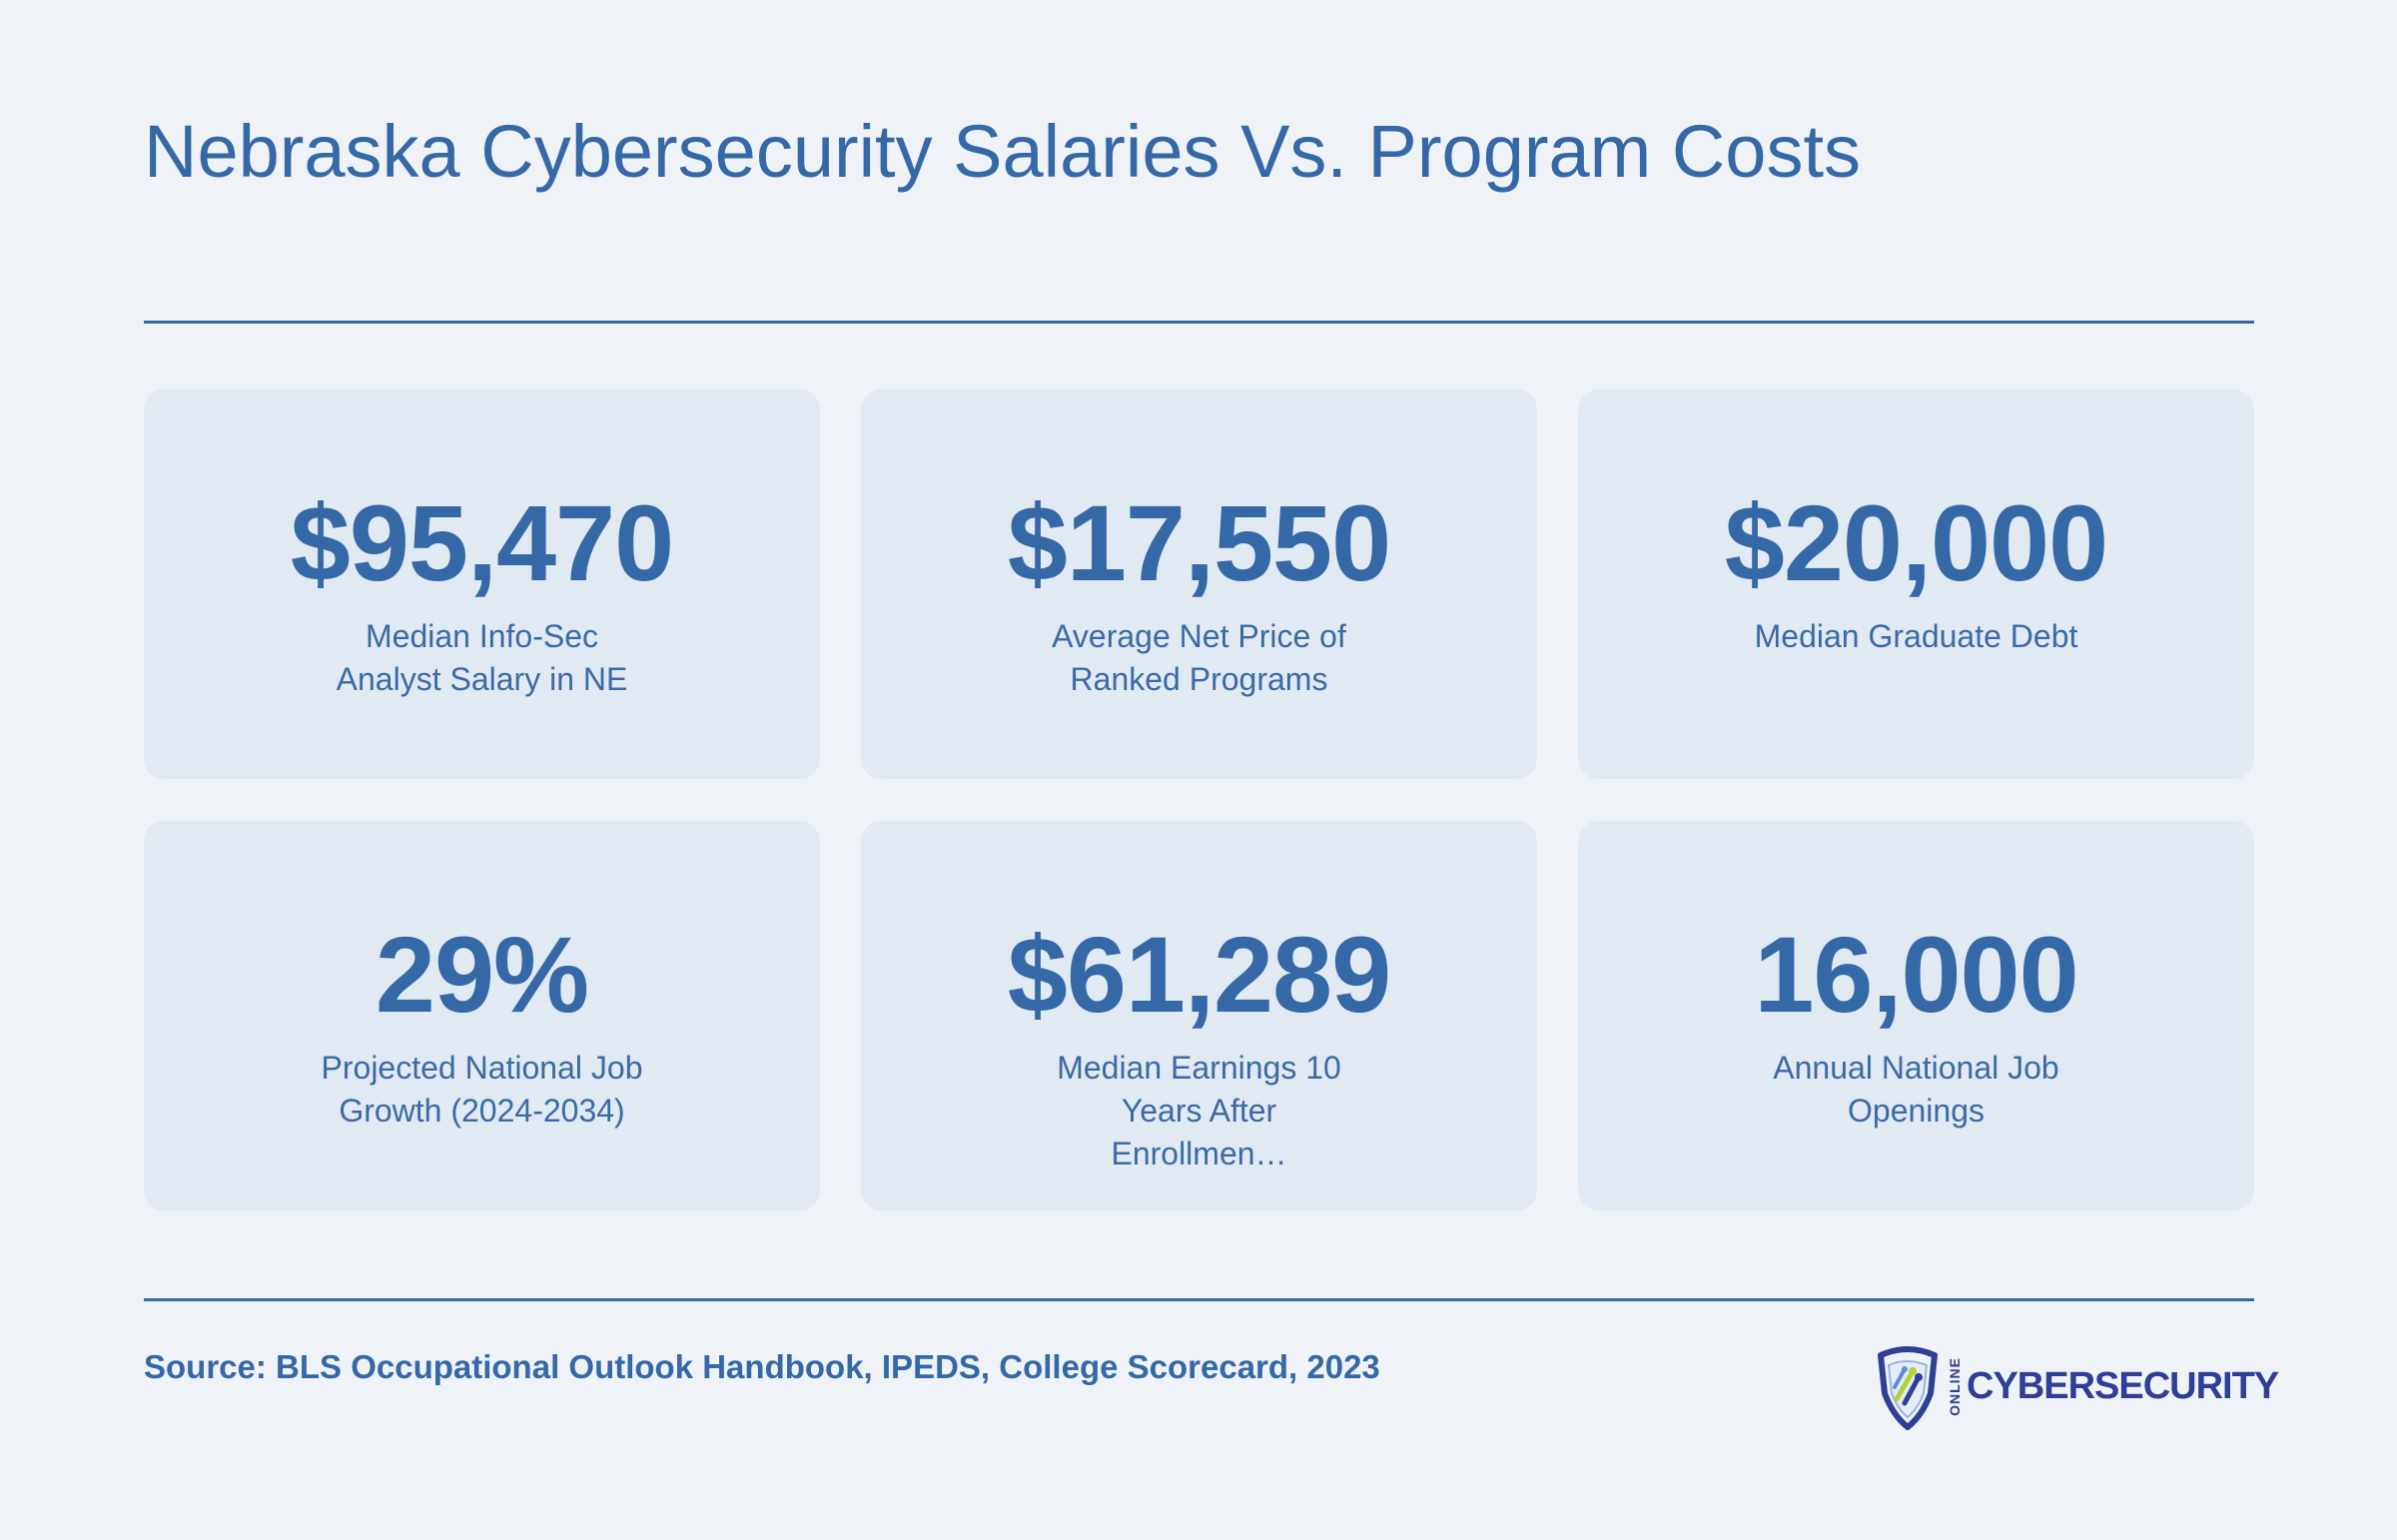  What do you see at coordinates (1199, 657) in the screenshot?
I see `stat-label: Average Net Price of Ranked Programs` at bounding box center [1199, 657].